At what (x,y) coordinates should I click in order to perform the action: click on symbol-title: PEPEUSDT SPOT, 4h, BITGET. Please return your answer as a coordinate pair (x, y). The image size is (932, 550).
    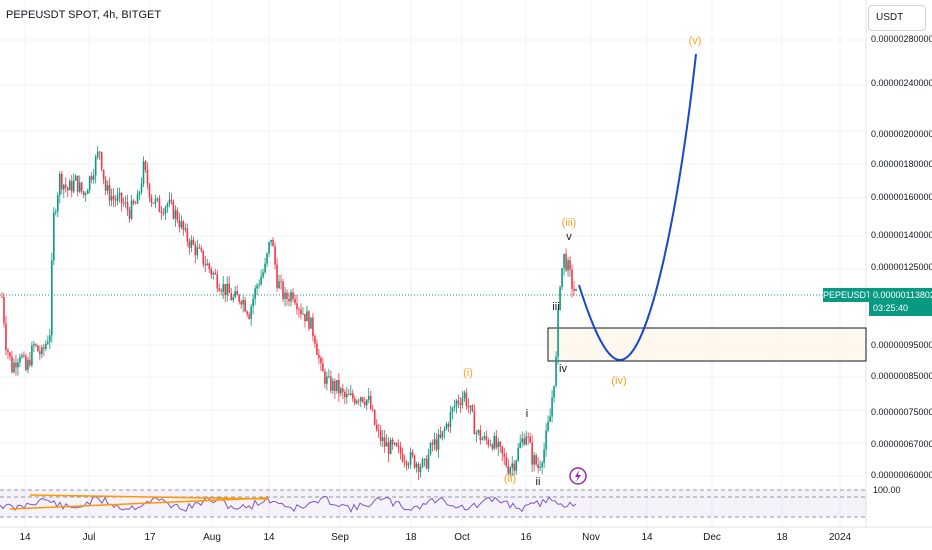
    Looking at the image, I should click on (84, 15).